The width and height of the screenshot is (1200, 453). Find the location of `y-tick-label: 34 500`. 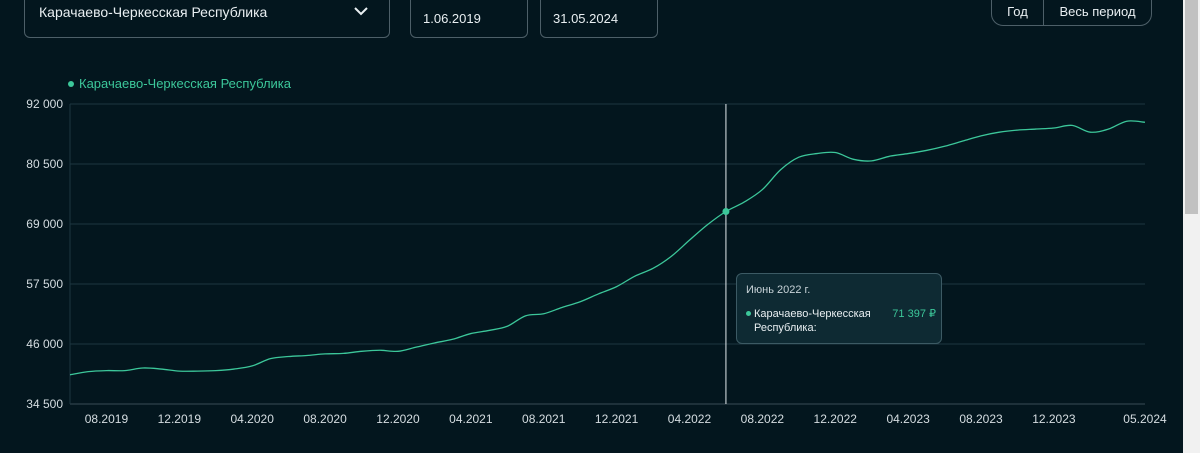

y-tick-label: 34 500 is located at coordinates (44, 404).